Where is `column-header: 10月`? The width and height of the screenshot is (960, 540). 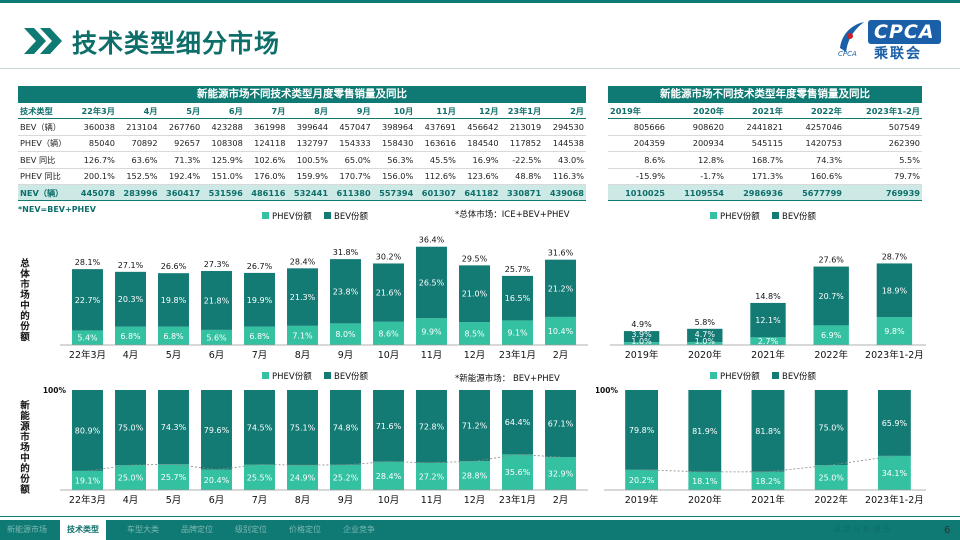 column-header: 10月 is located at coordinates (394, 111).